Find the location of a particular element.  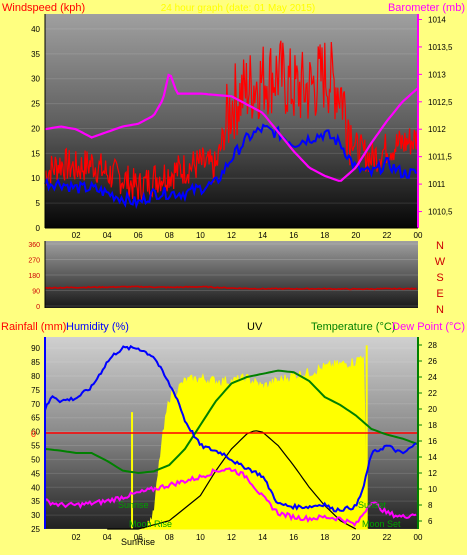

temp-y-tick: 20 is located at coordinates (432, 409).